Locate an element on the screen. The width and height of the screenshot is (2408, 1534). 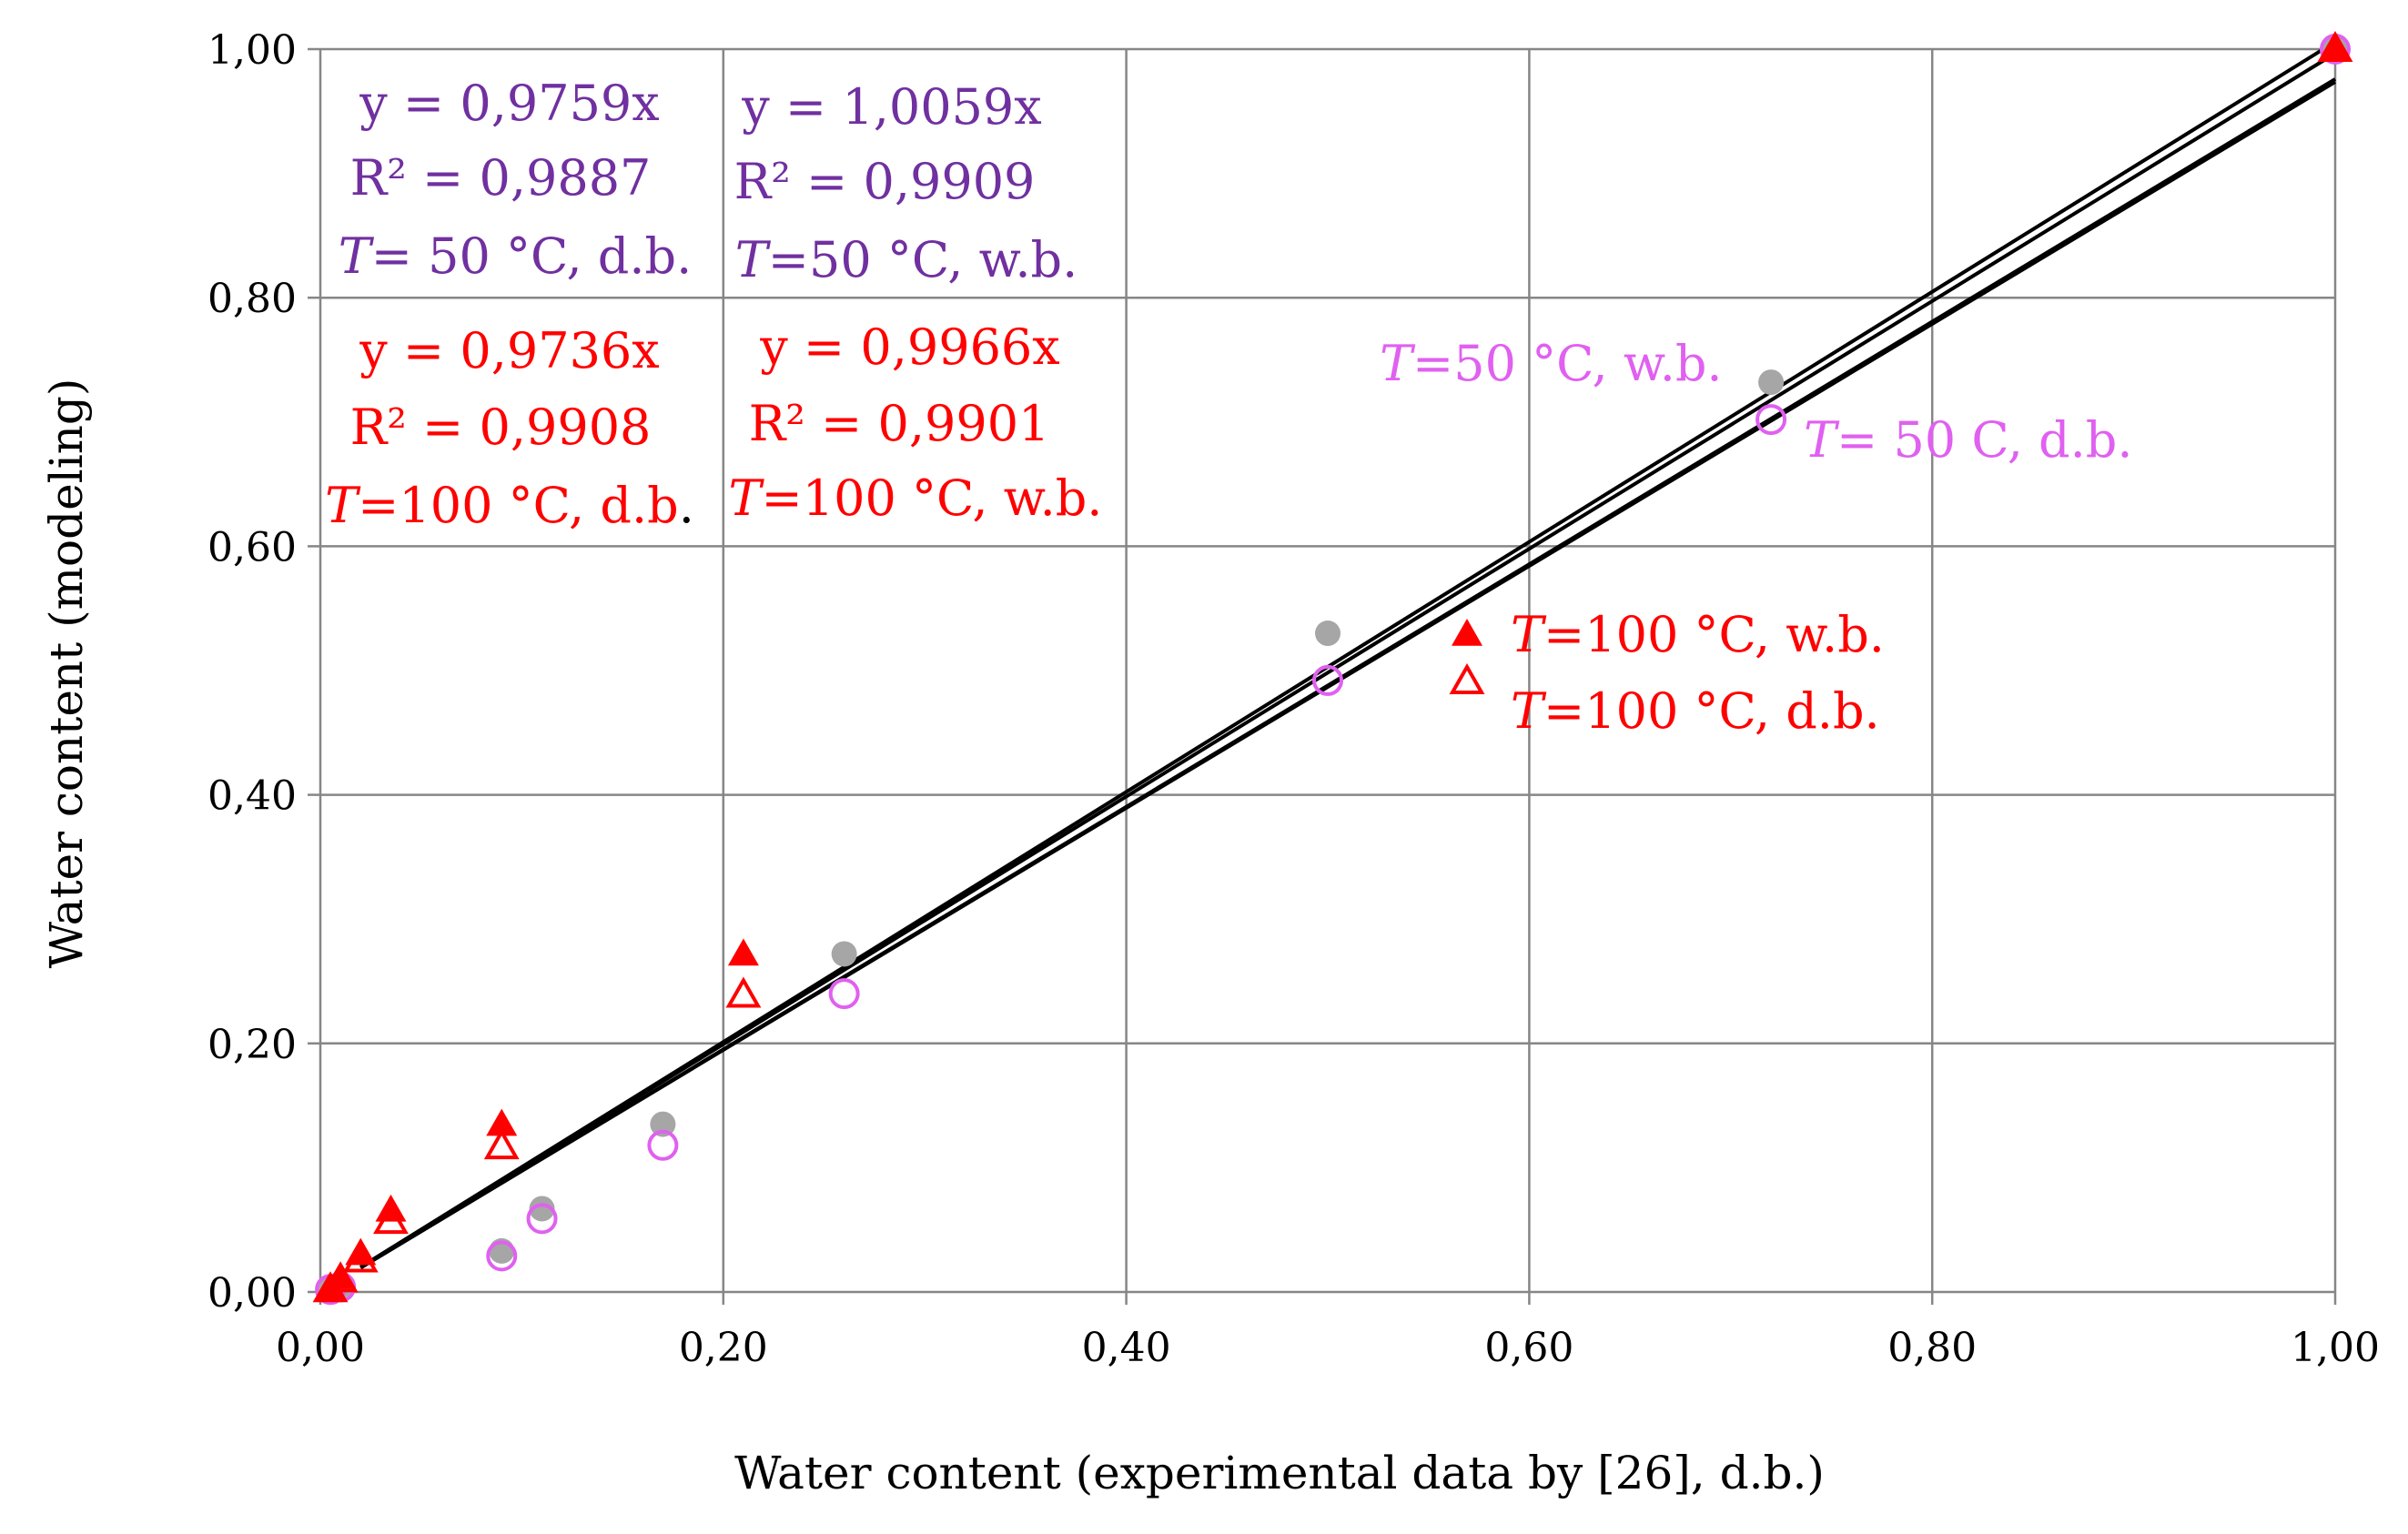
y-tick-label: 0,00 is located at coordinates (252, 1293).